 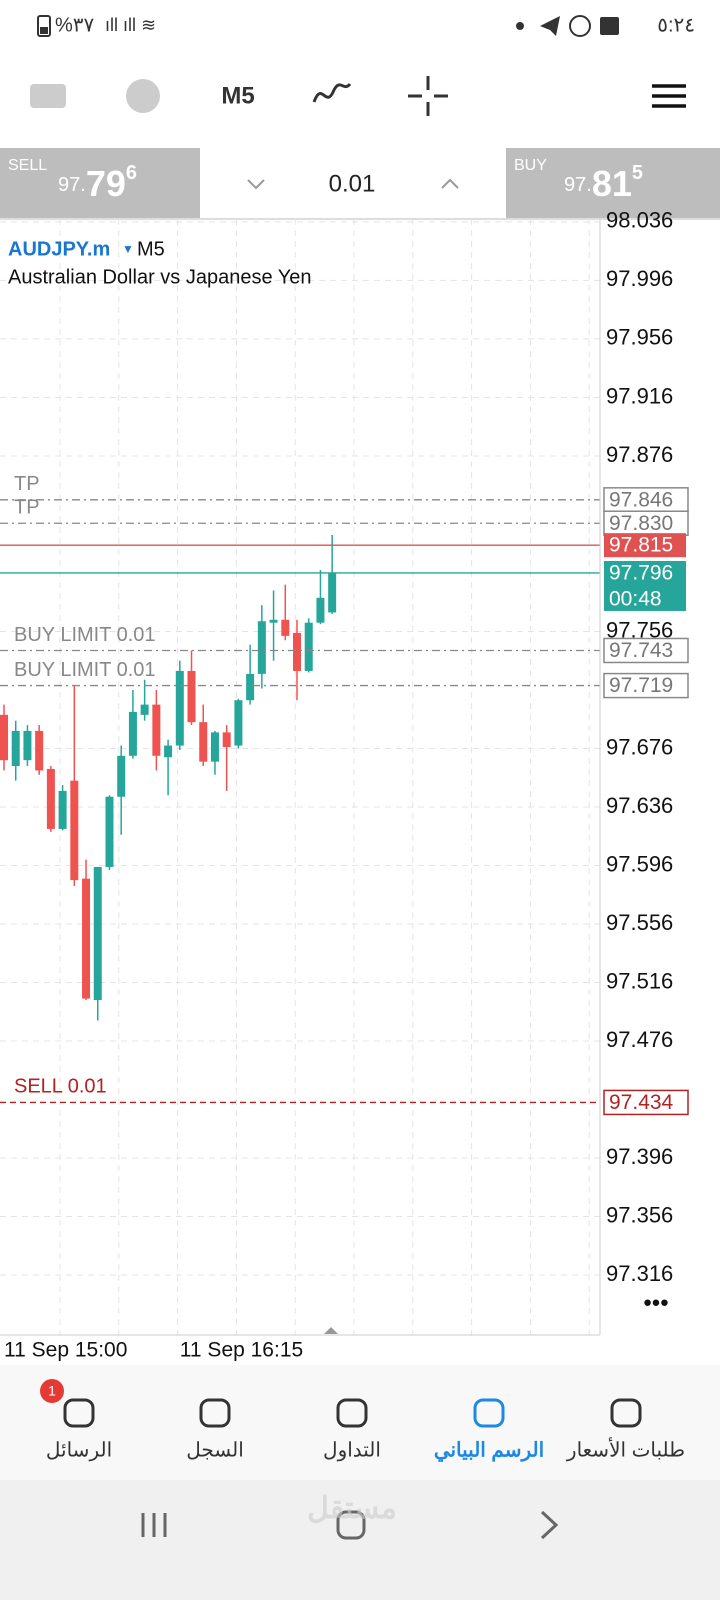 I want to click on bar-timer: 00:48, so click(x=635, y=599).